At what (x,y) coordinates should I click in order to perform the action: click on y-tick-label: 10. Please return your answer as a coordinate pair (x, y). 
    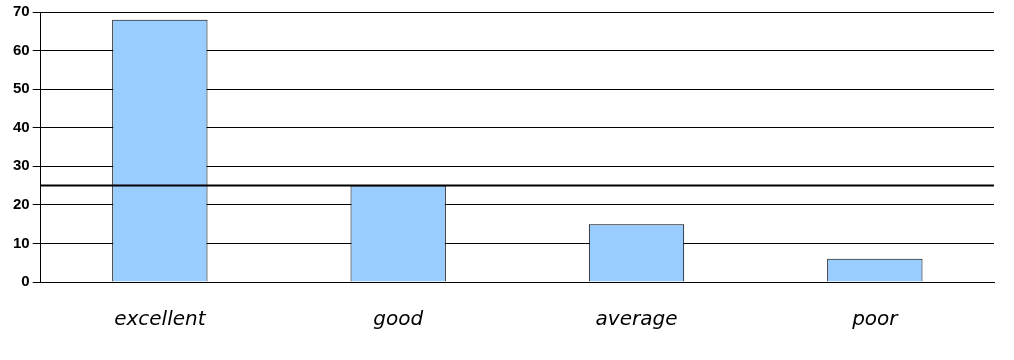
    Looking at the image, I should click on (21, 242).